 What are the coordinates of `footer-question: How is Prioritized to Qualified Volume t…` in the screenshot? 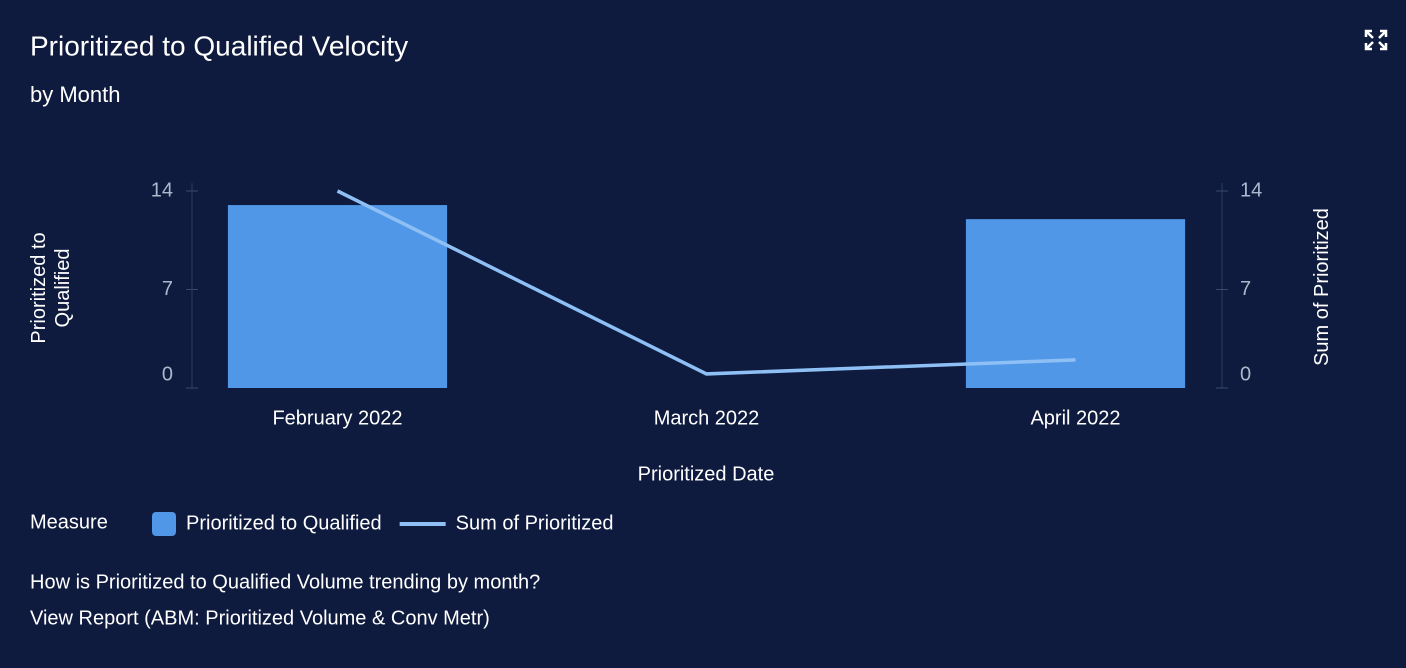 It's located at (285, 582).